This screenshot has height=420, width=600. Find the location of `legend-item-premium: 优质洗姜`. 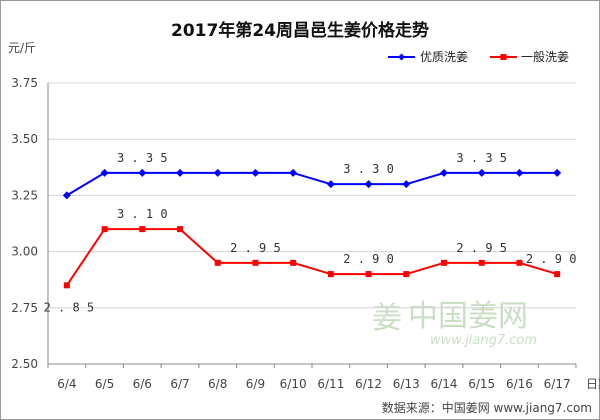

legend-item-premium: 优质洗姜 is located at coordinates (428, 57).